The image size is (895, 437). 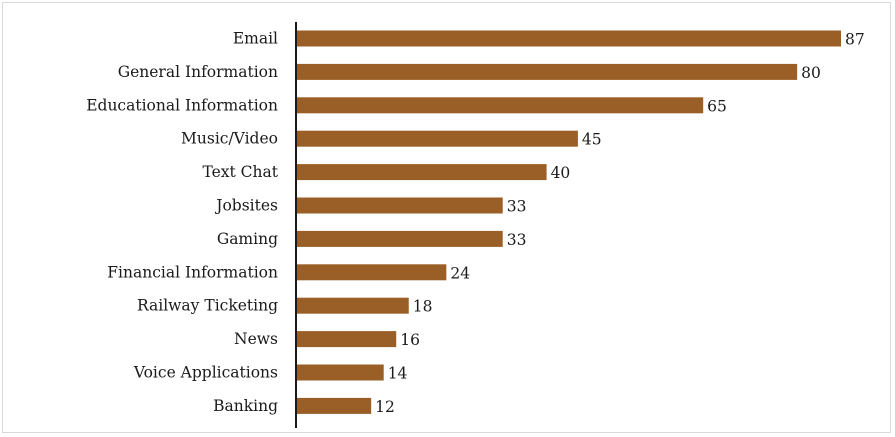 What do you see at coordinates (547, 71) in the screenshot?
I see `bar-general-information` at bounding box center [547, 71].